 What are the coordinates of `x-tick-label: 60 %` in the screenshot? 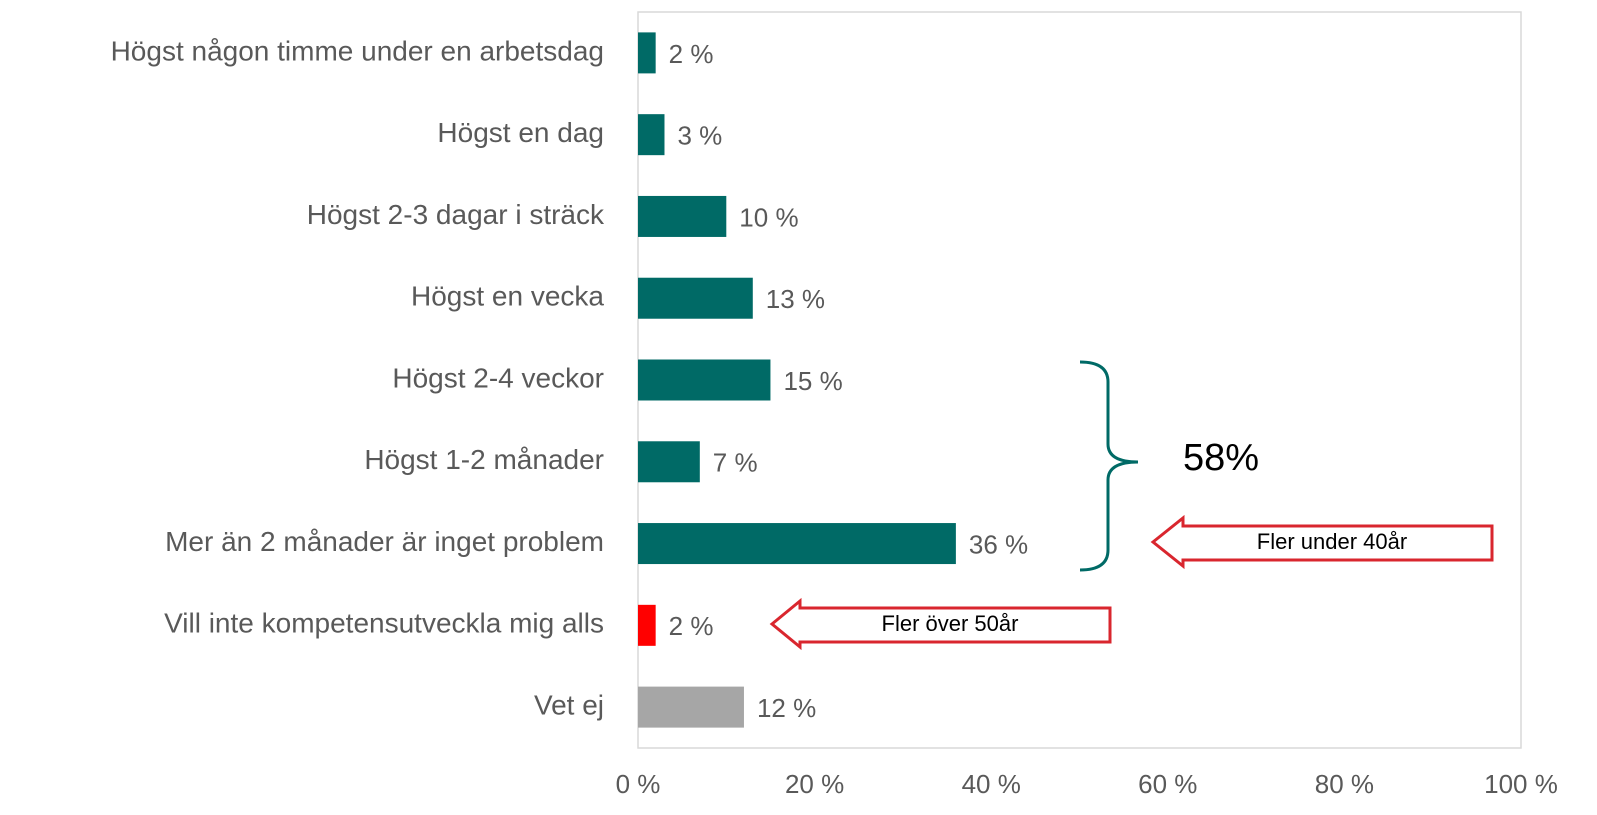 It's located at (1167, 784).